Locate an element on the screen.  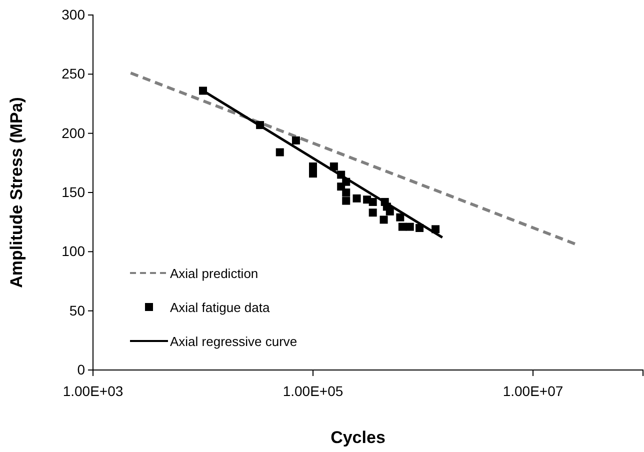
y-tick-label: 250 is located at coordinates (74, 74).